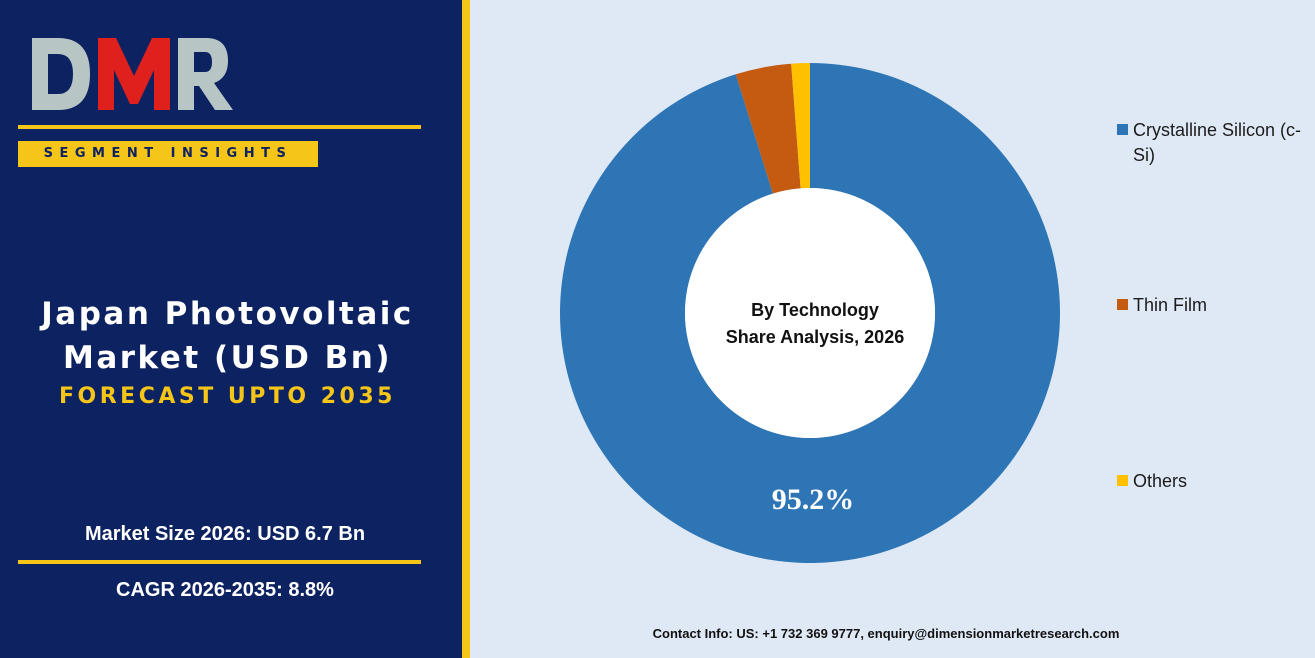 The height and width of the screenshot is (658, 1315). I want to click on donut-hole, so click(810, 313).